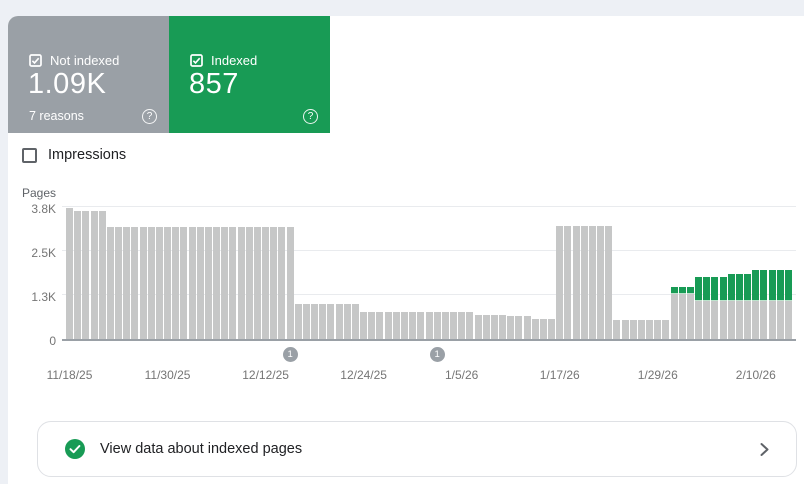 This screenshot has height=484, width=804. What do you see at coordinates (29, 155) in the screenshot?
I see `impressions-checkbox` at bounding box center [29, 155].